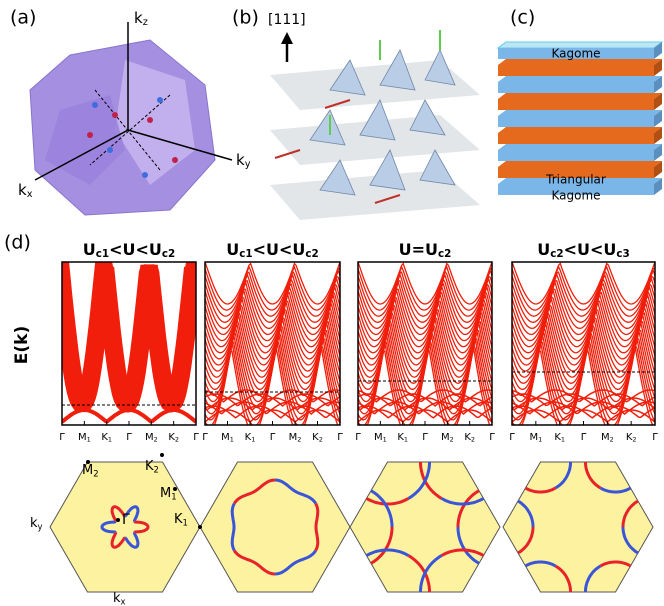 Image resolution: width=664 pixels, height=606 pixels. I want to click on panel-title-part: c3, so click(622, 254).